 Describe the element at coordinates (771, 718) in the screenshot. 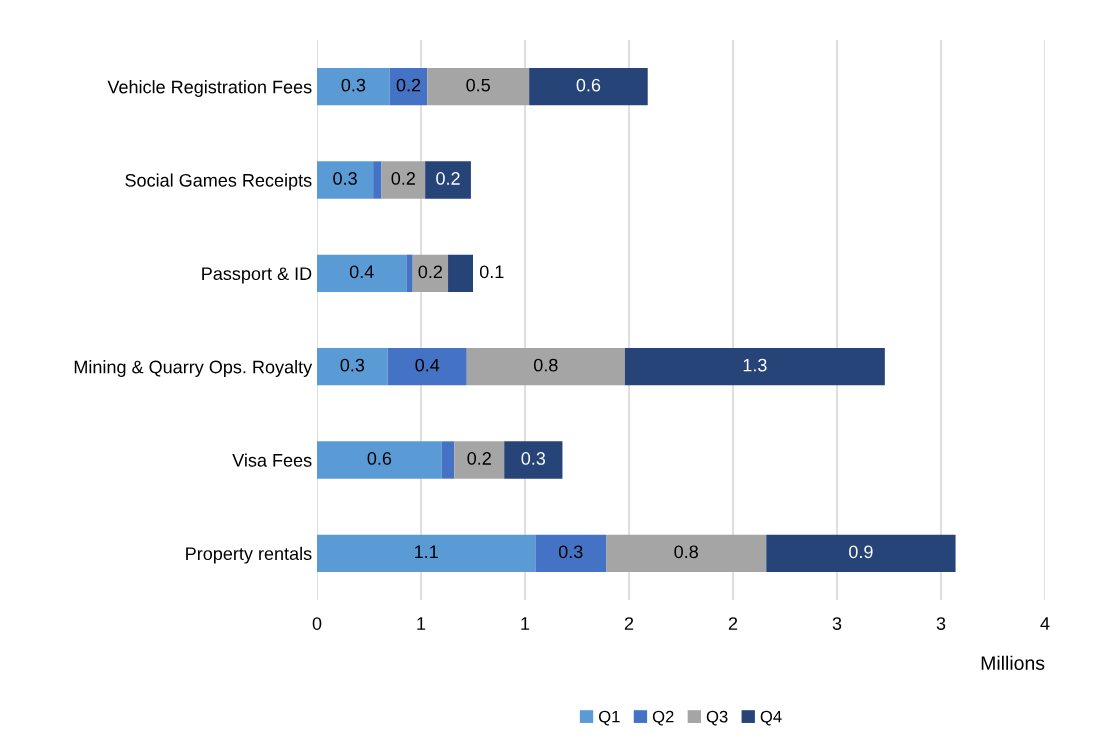

I see `legend-label: Q4` at that location.